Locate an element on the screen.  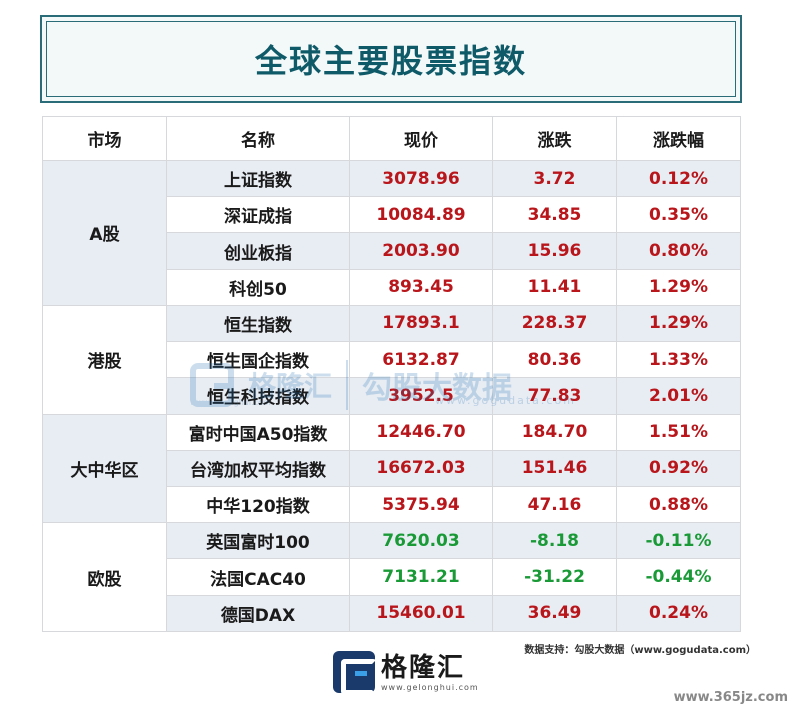
price-cell: 3952.5 is located at coordinates (421, 396).